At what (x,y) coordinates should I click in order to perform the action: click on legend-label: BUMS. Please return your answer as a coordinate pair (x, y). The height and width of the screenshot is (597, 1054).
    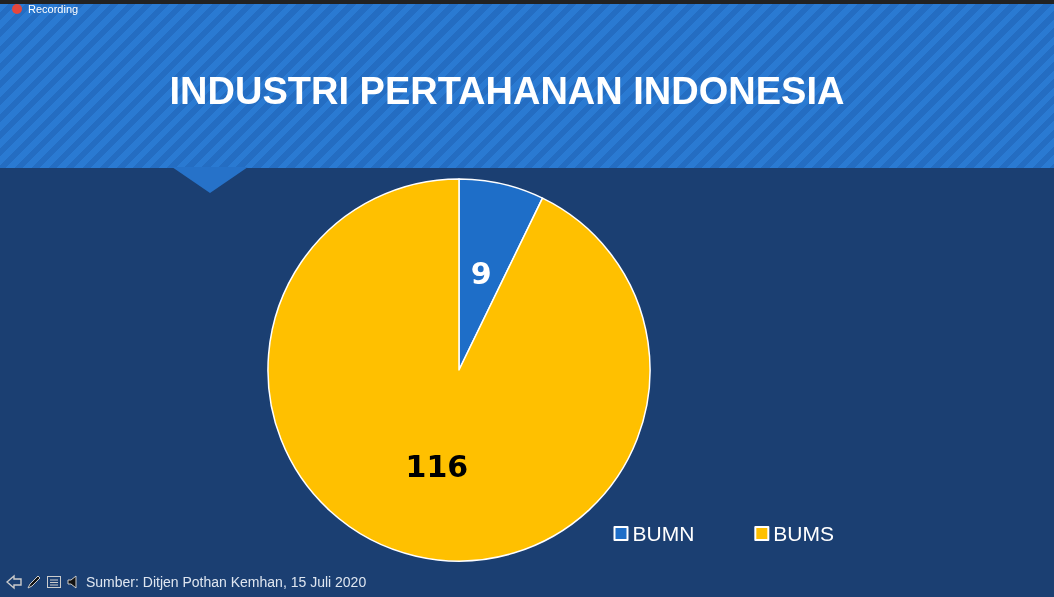
    Looking at the image, I should click on (804, 533).